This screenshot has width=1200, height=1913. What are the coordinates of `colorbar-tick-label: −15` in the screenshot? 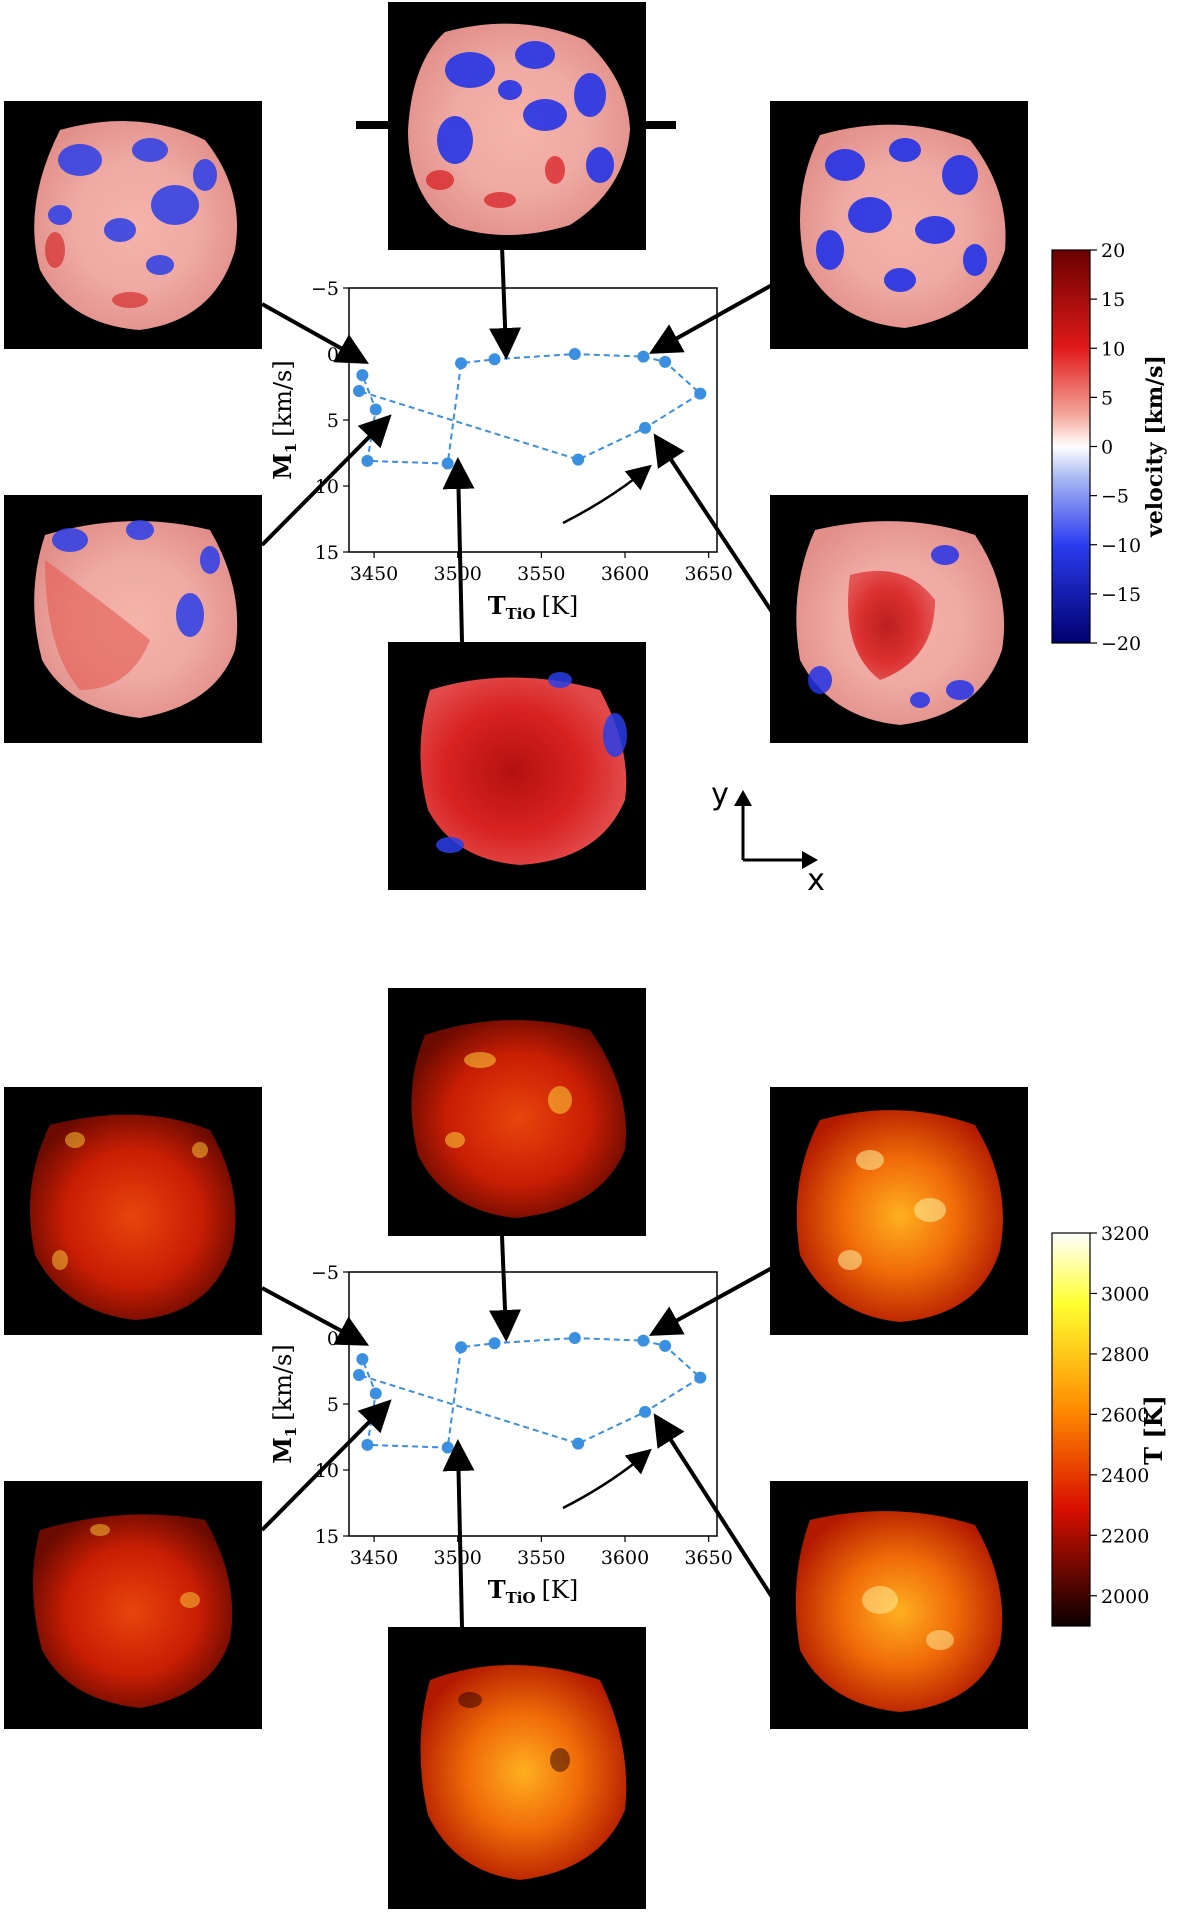 It's located at (1121, 595).